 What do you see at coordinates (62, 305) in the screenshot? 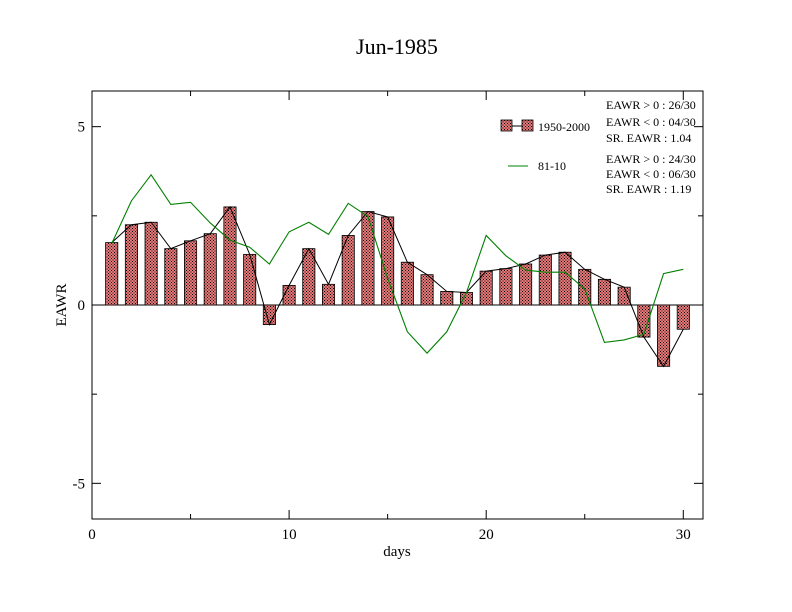
I see `y-axis-label: EAWR` at bounding box center [62, 305].